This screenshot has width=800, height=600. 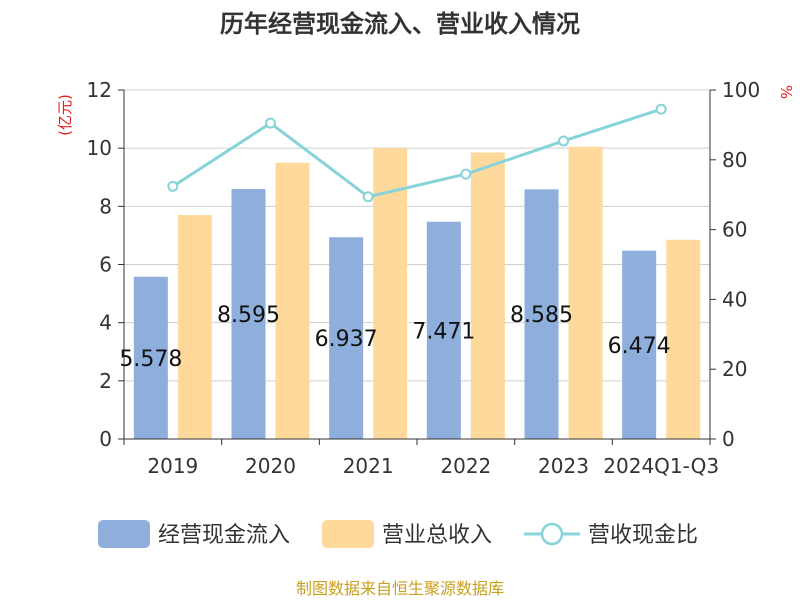 I want to click on source-note: 制图数据来自恒生聚源数据库, so click(x=400, y=588).